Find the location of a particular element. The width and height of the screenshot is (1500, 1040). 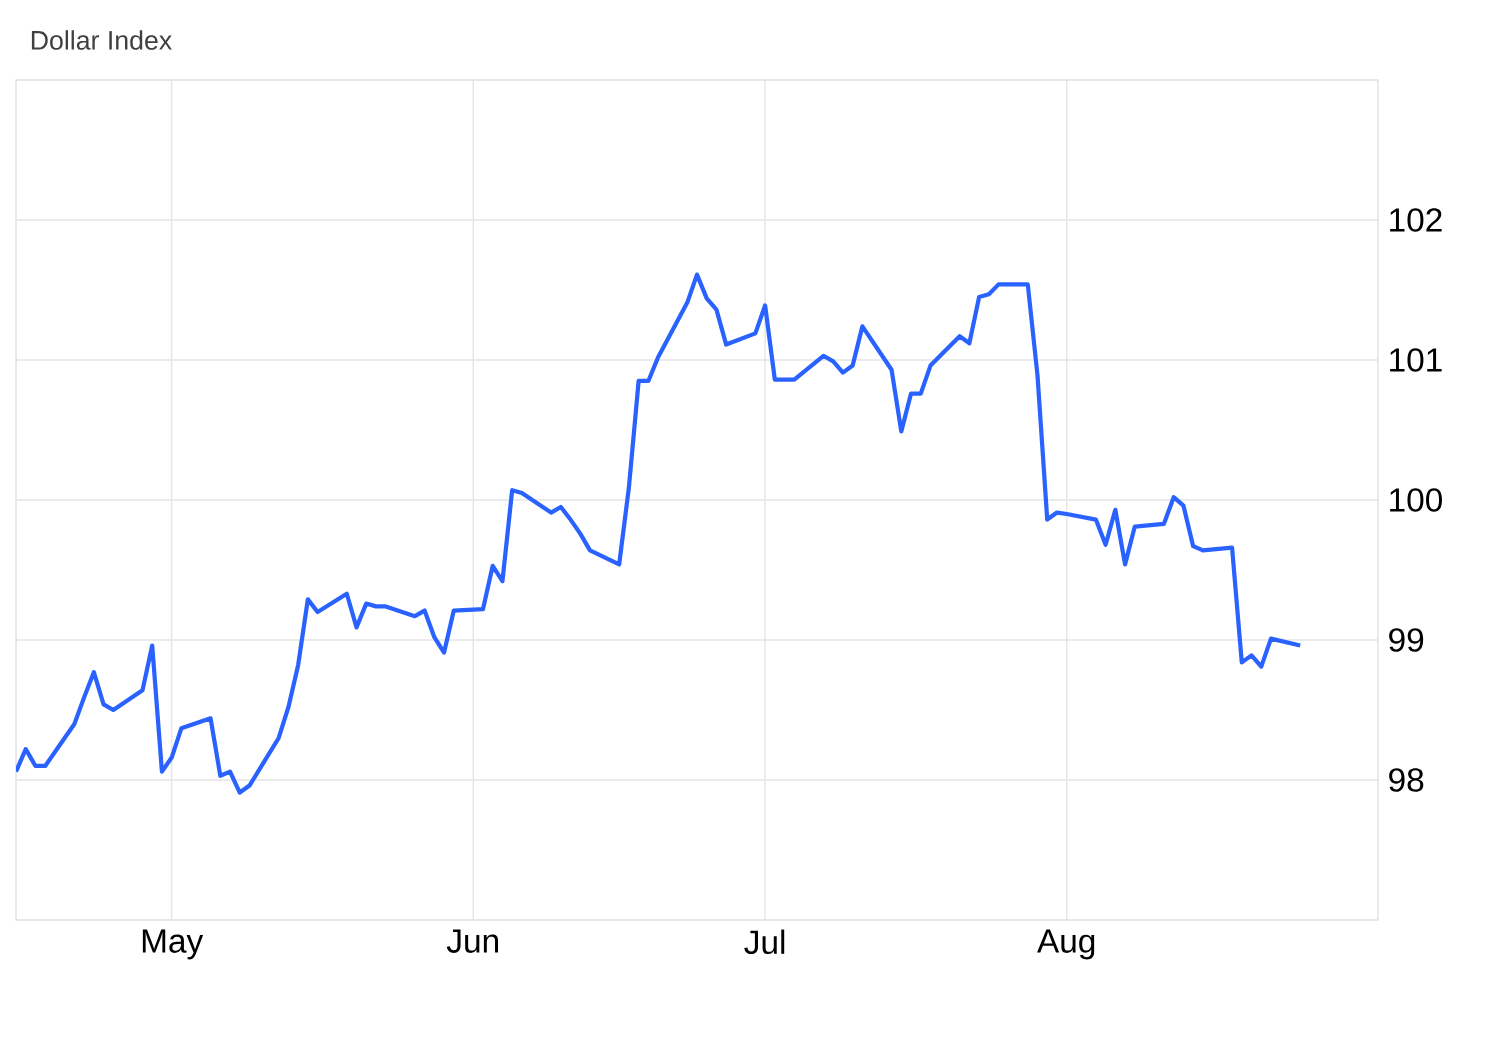

y-tick-label: 99 is located at coordinates (1406, 640).